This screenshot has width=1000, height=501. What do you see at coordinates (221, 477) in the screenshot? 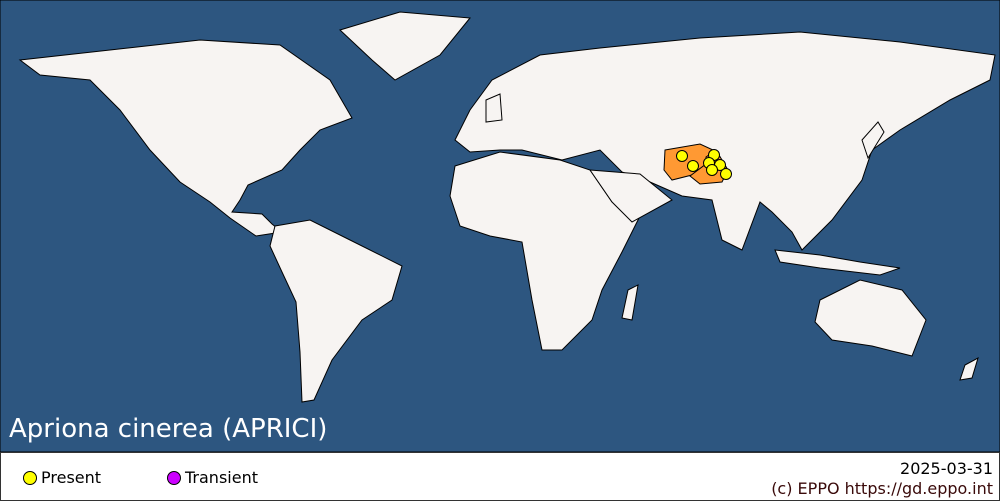
I see `legend-transient-label: Transient` at bounding box center [221, 477].